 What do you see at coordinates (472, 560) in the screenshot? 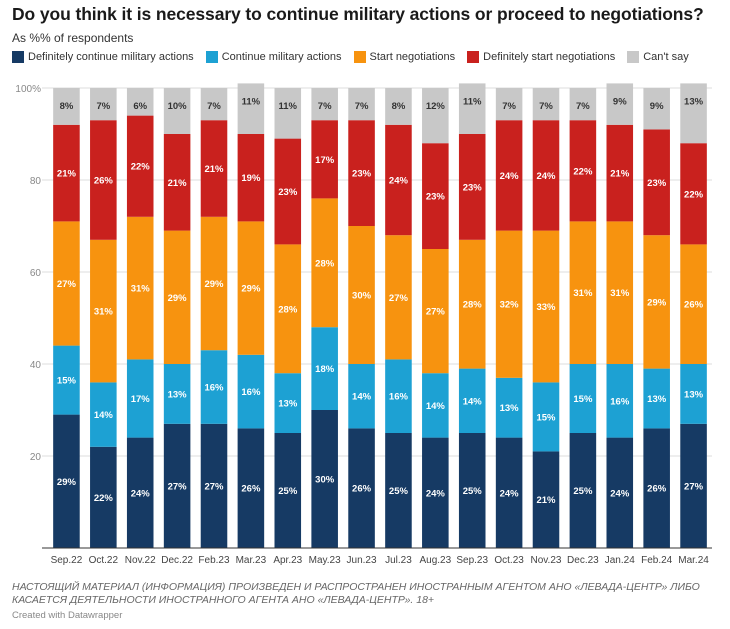
I see `x-tick-label: Sep.23` at bounding box center [472, 560].